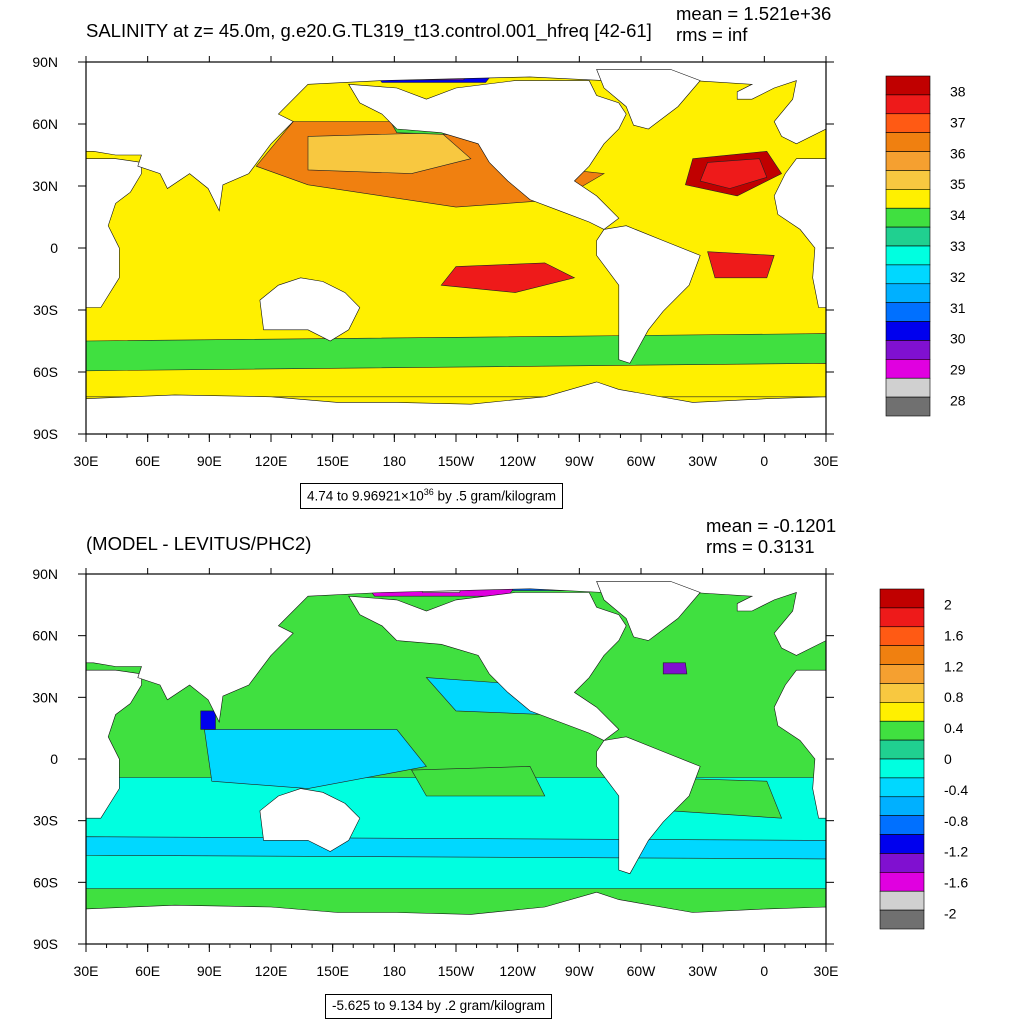 Image resolution: width=1024 pixels, height=1024 pixels. I want to click on panel2-colorbar-label: 1.6, so click(954, 635).